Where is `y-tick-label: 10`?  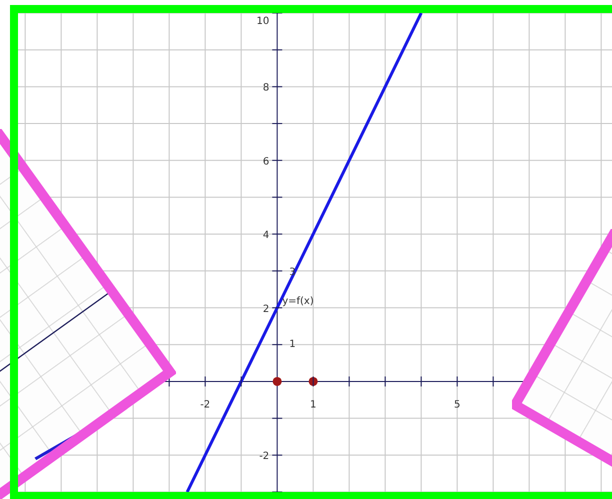 y-tick-label: 10 is located at coordinates (263, 21).